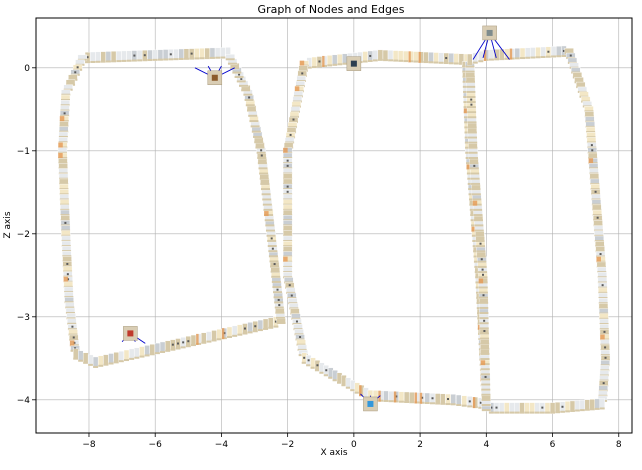 The image size is (642, 470). I want to click on y-tick-label: −2, so click(23, 235).